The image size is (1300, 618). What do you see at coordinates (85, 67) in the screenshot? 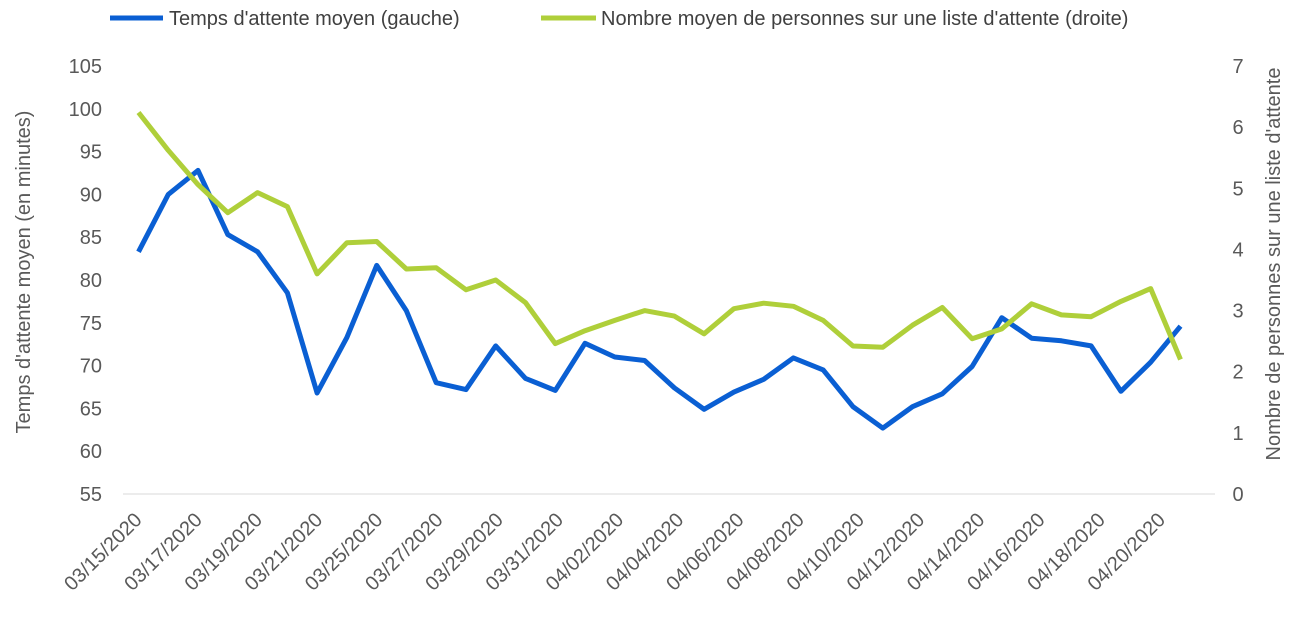
I see `left-tick-label: 105` at bounding box center [85, 67].